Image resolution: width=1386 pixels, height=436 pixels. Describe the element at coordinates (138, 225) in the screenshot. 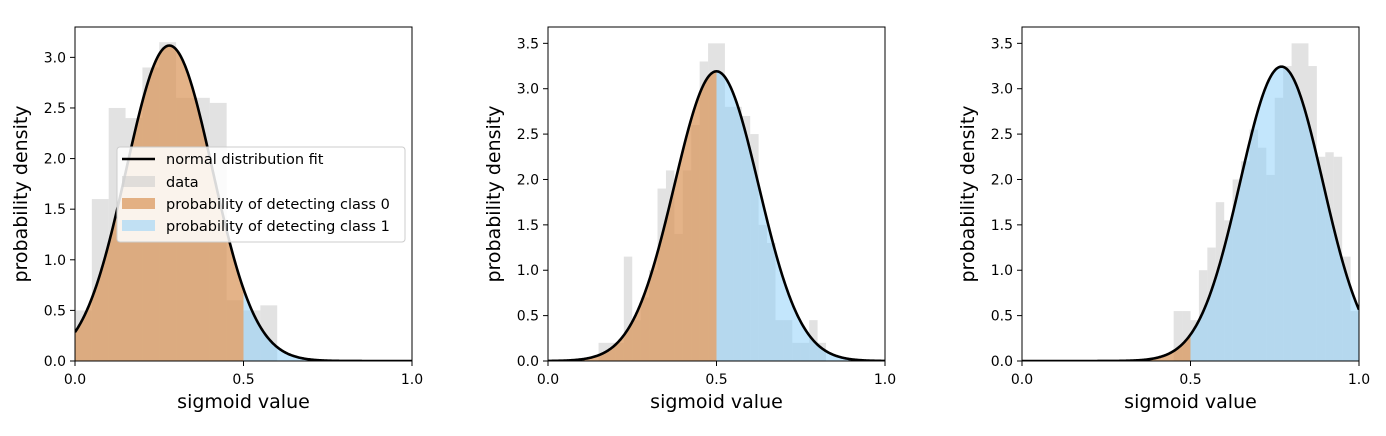

I see `legend-class1-swatch` at that location.